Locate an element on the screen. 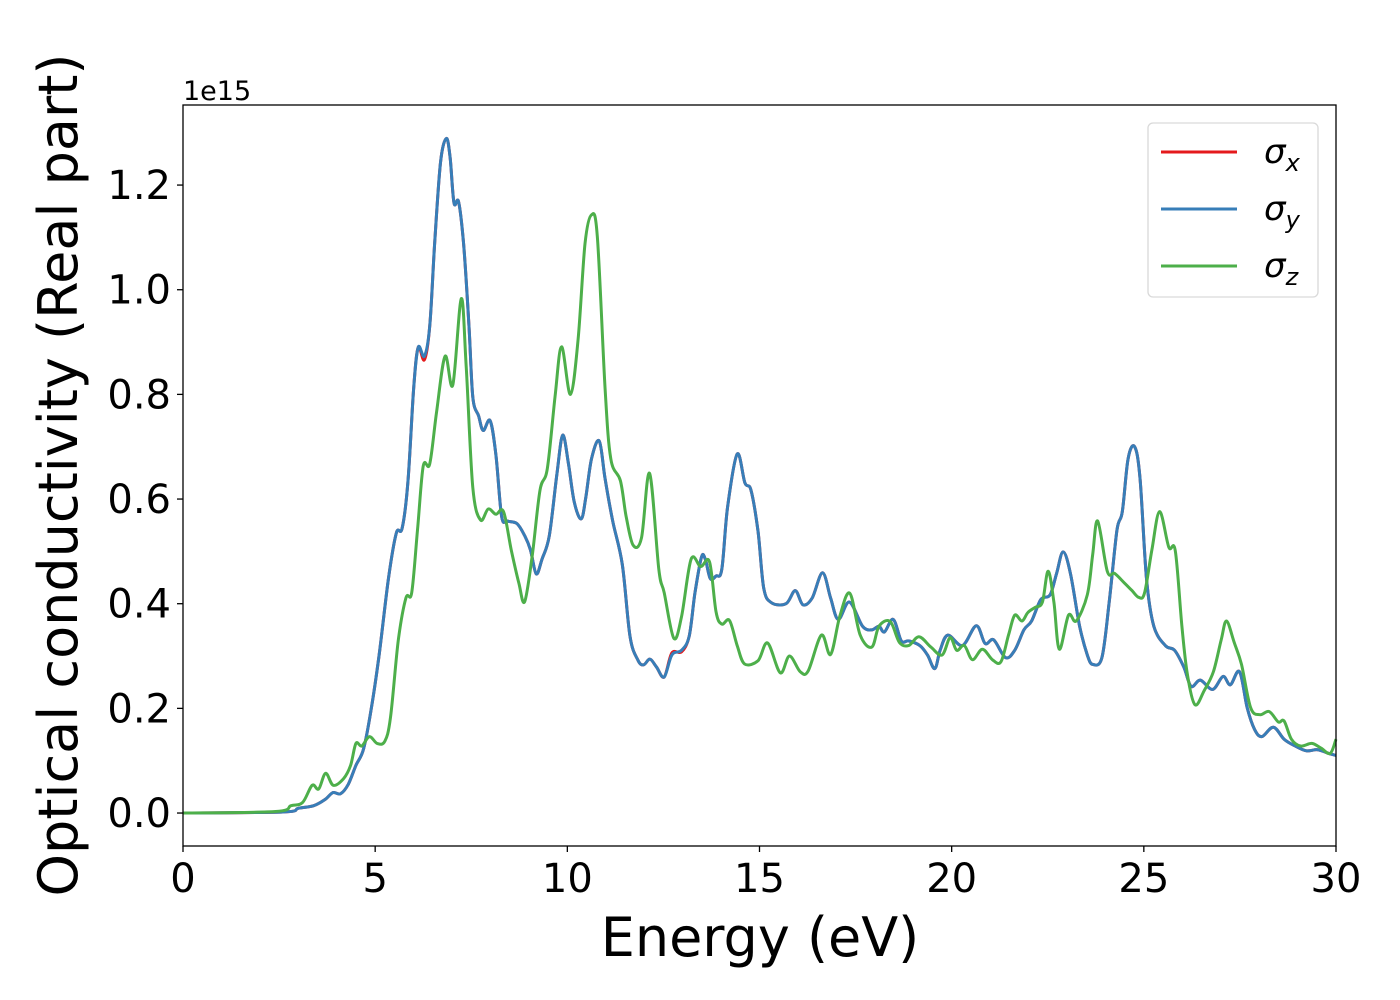  y-tick-label: 1.2 is located at coordinates (139, 186).